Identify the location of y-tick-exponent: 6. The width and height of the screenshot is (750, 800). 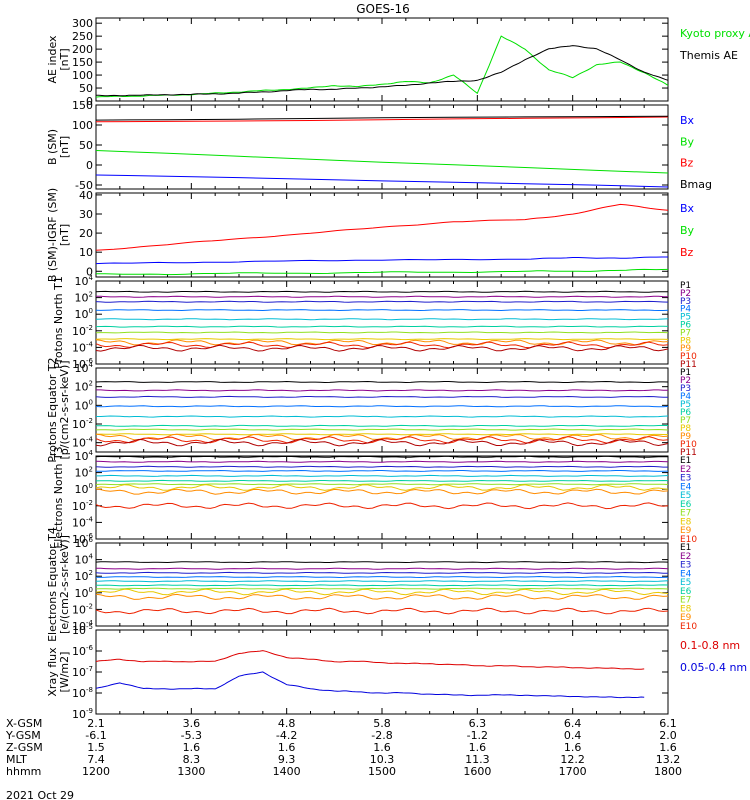
(91, 540).